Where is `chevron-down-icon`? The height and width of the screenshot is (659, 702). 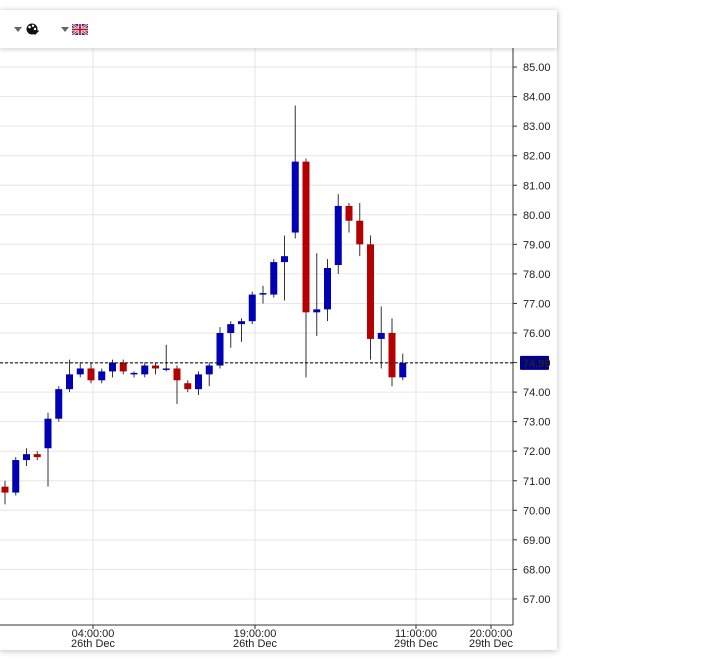 chevron-down-icon is located at coordinates (65, 29).